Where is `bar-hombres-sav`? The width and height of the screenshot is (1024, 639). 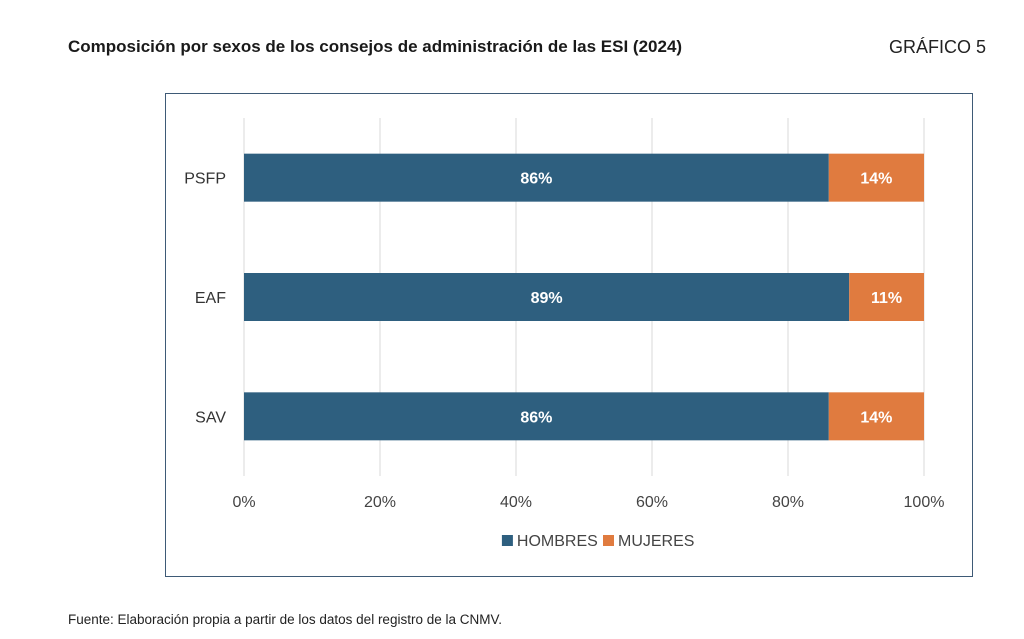 bar-hombres-sav is located at coordinates (536, 416).